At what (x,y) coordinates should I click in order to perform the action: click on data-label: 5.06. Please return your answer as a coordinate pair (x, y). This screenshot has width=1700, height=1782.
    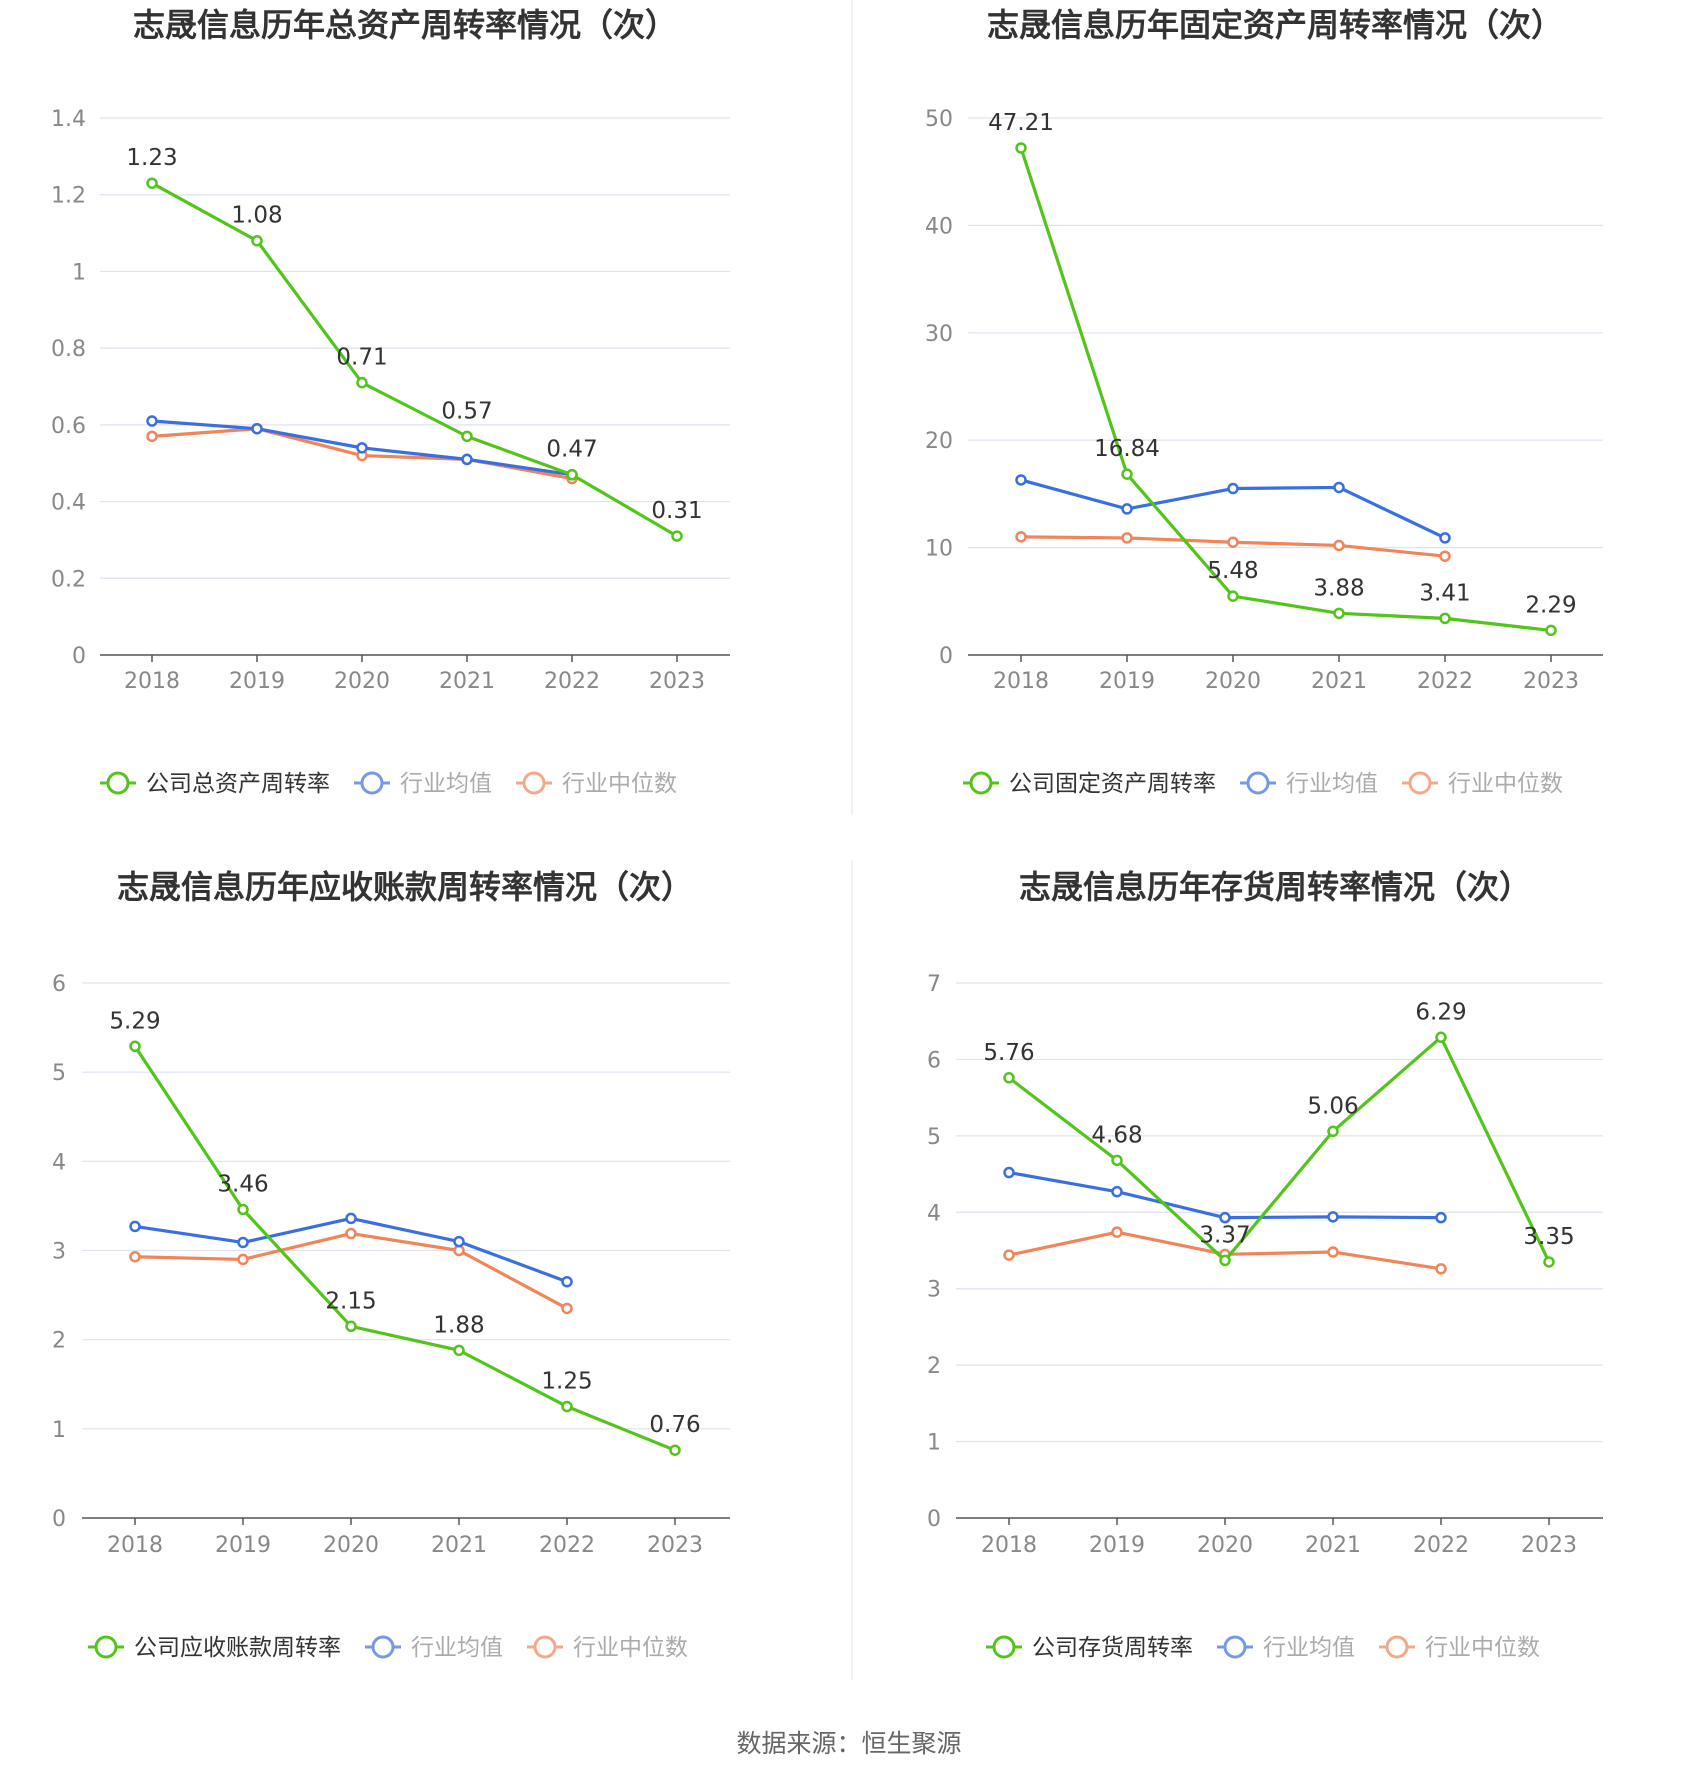
    Looking at the image, I should click on (1332, 1106).